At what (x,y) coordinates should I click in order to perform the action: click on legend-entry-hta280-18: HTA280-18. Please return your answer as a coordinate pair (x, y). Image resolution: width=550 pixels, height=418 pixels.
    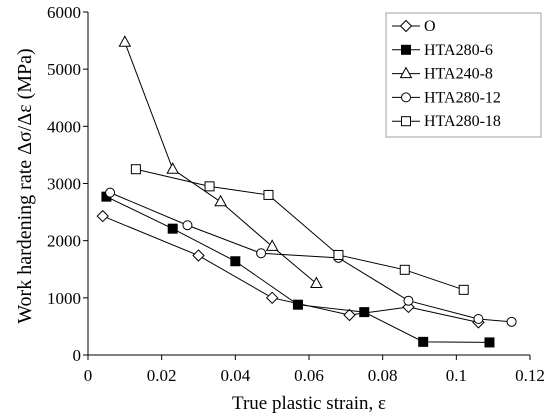
    Looking at the image, I should click on (446, 121).